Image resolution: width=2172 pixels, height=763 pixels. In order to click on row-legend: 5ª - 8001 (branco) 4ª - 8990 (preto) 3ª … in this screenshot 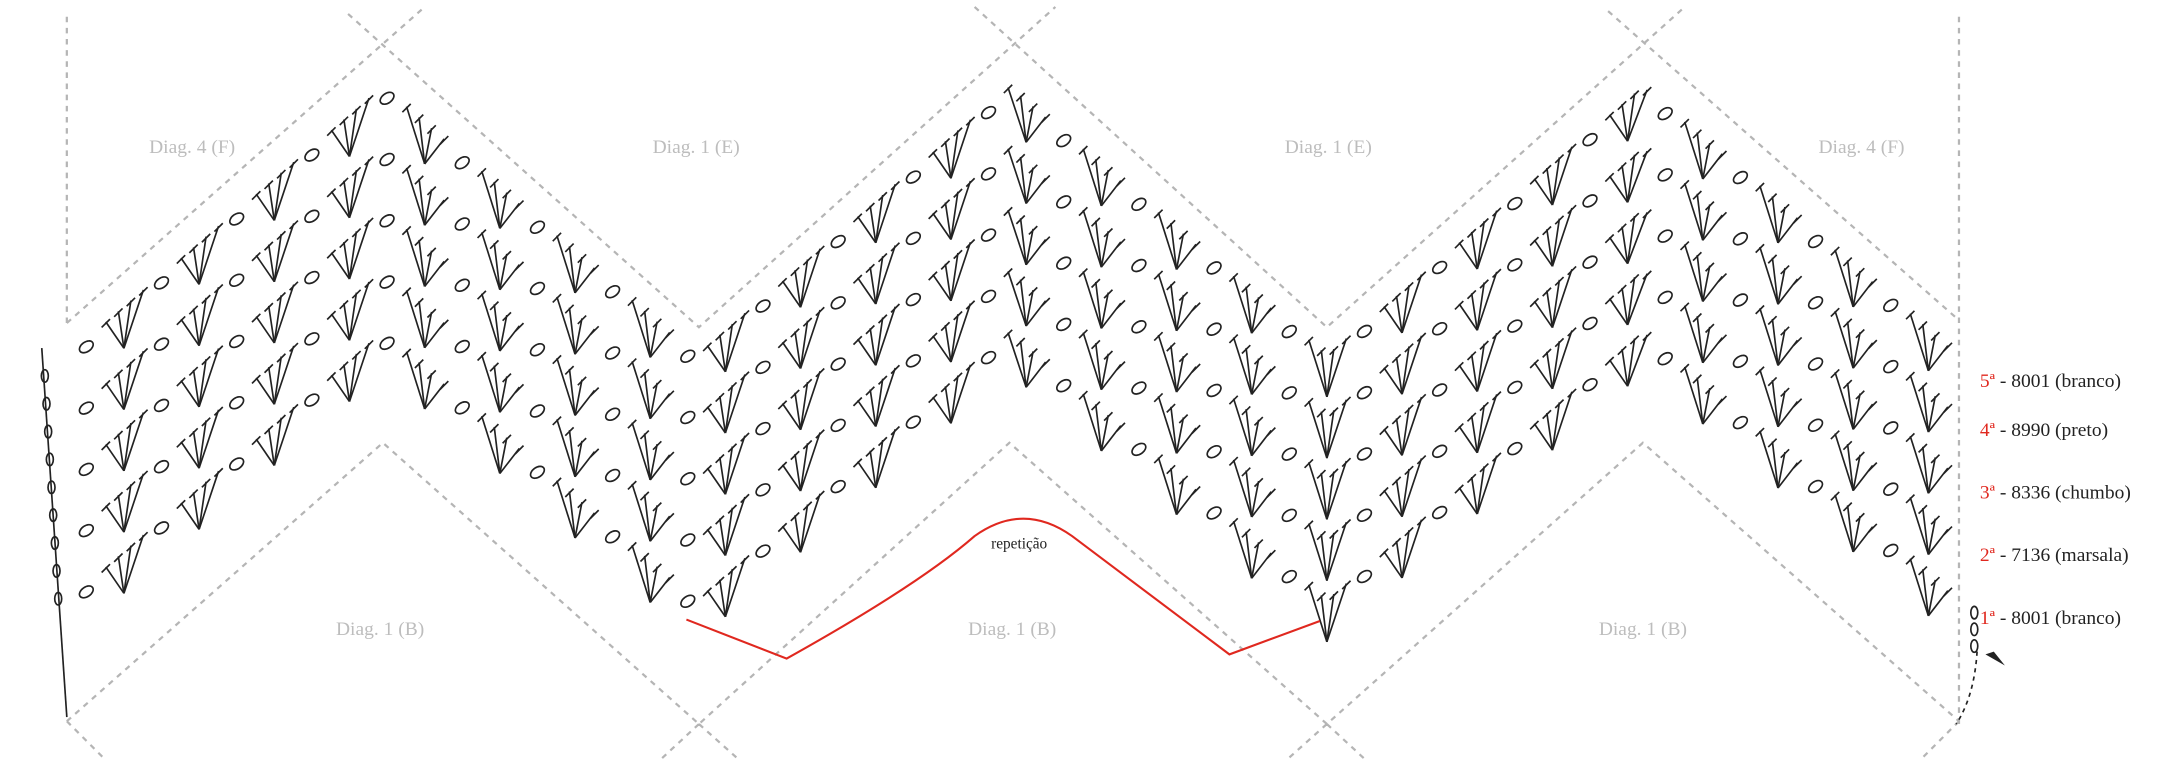, I will do `click(2055, 500)`.